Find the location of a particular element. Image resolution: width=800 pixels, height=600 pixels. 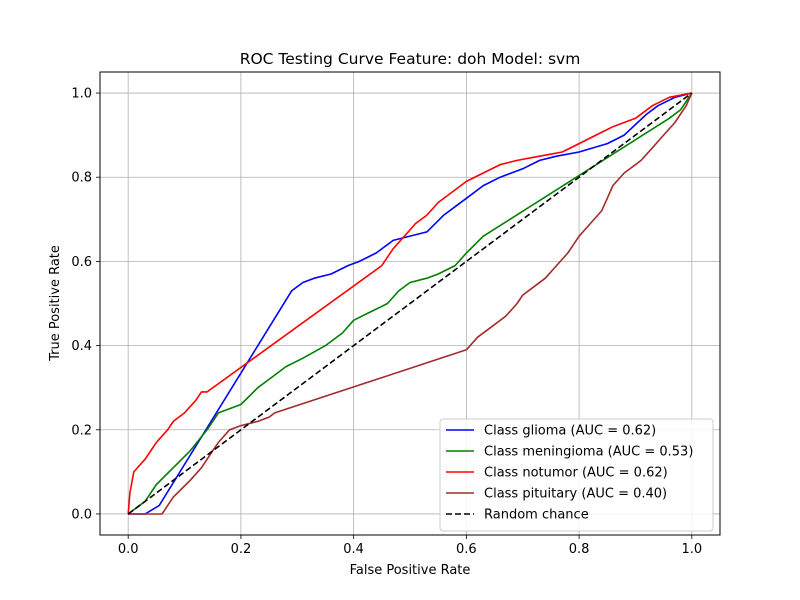

legend-label-2: Class notumor (AUC = 0.62) is located at coordinates (576, 473).